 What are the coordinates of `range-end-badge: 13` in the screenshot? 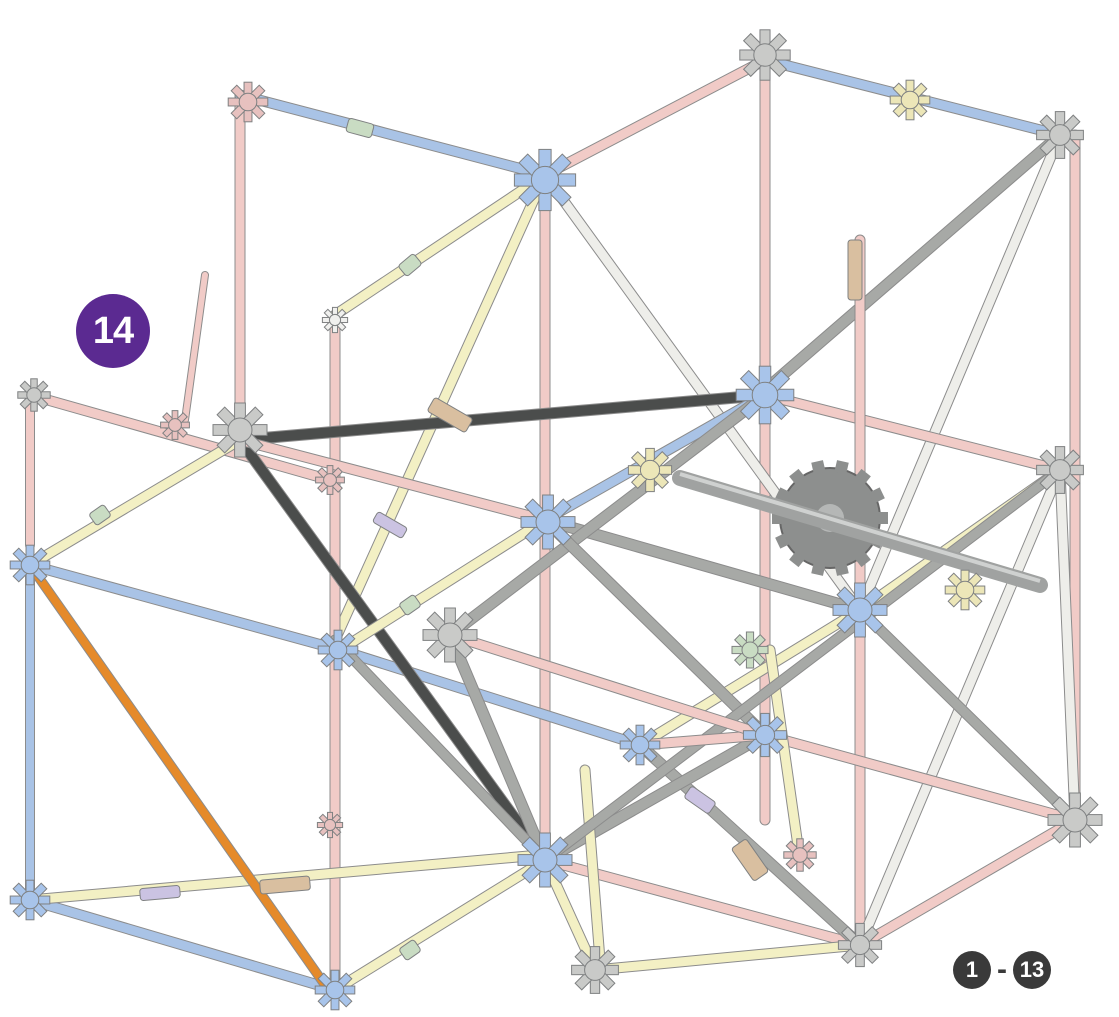 It's located at (1032, 970).